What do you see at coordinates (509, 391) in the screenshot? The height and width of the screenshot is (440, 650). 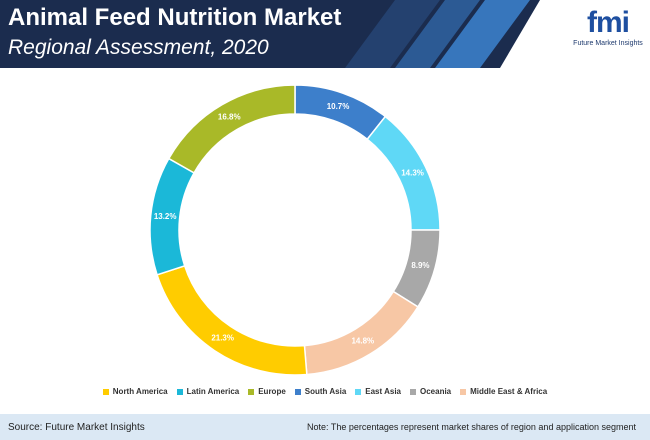 I see `legend-label: Middle East & Africa` at bounding box center [509, 391].